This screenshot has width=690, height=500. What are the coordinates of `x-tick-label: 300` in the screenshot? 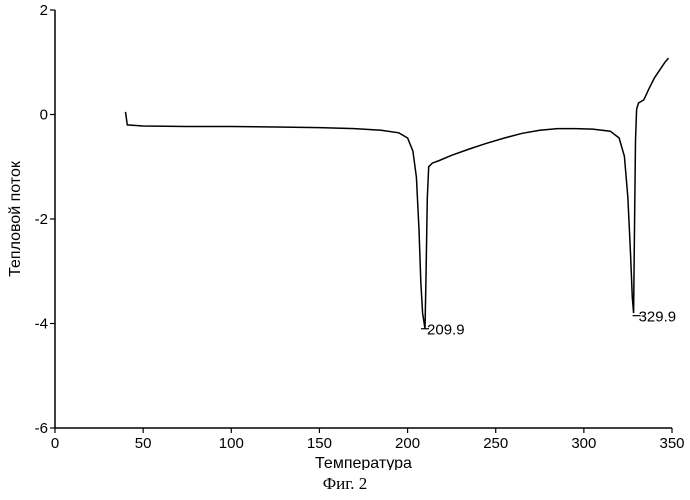 It's located at (583, 443).